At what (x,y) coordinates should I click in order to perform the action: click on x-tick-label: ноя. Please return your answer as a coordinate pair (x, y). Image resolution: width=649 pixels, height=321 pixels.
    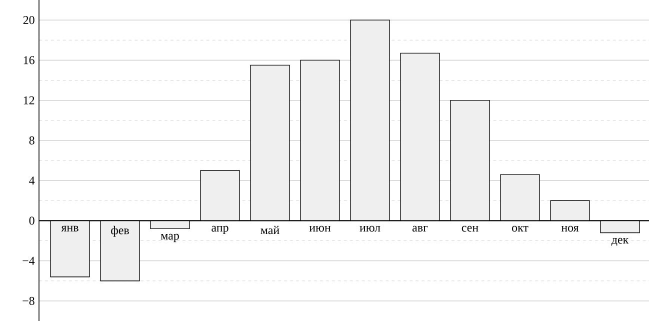
    Looking at the image, I should click on (570, 229).